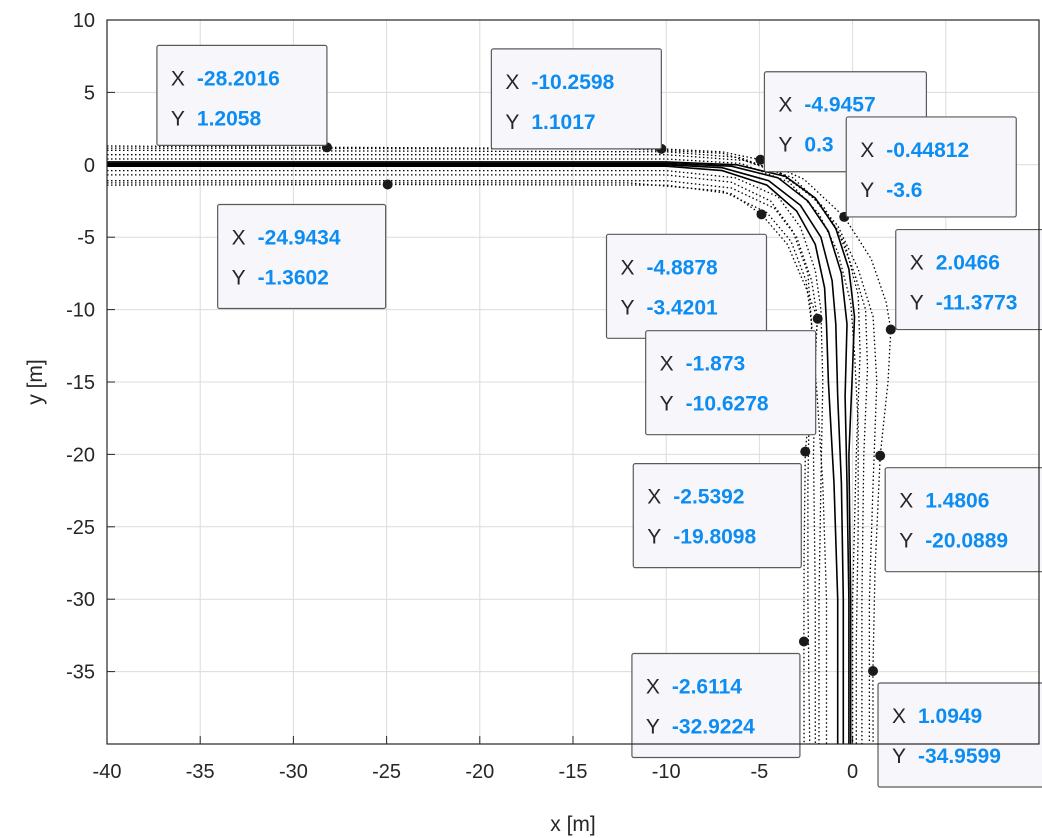 This screenshot has width=1042, height=838. Describe the element at coordinates (35, 382) in the screenshot. I see `y-axis-label: y [m]` at that location.